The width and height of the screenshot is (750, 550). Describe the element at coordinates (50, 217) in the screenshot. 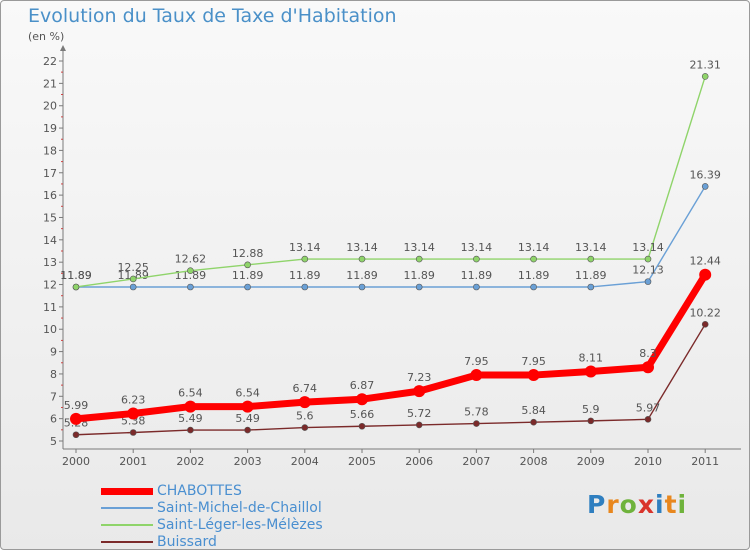

I see `y-tick-label: 15` at that location.